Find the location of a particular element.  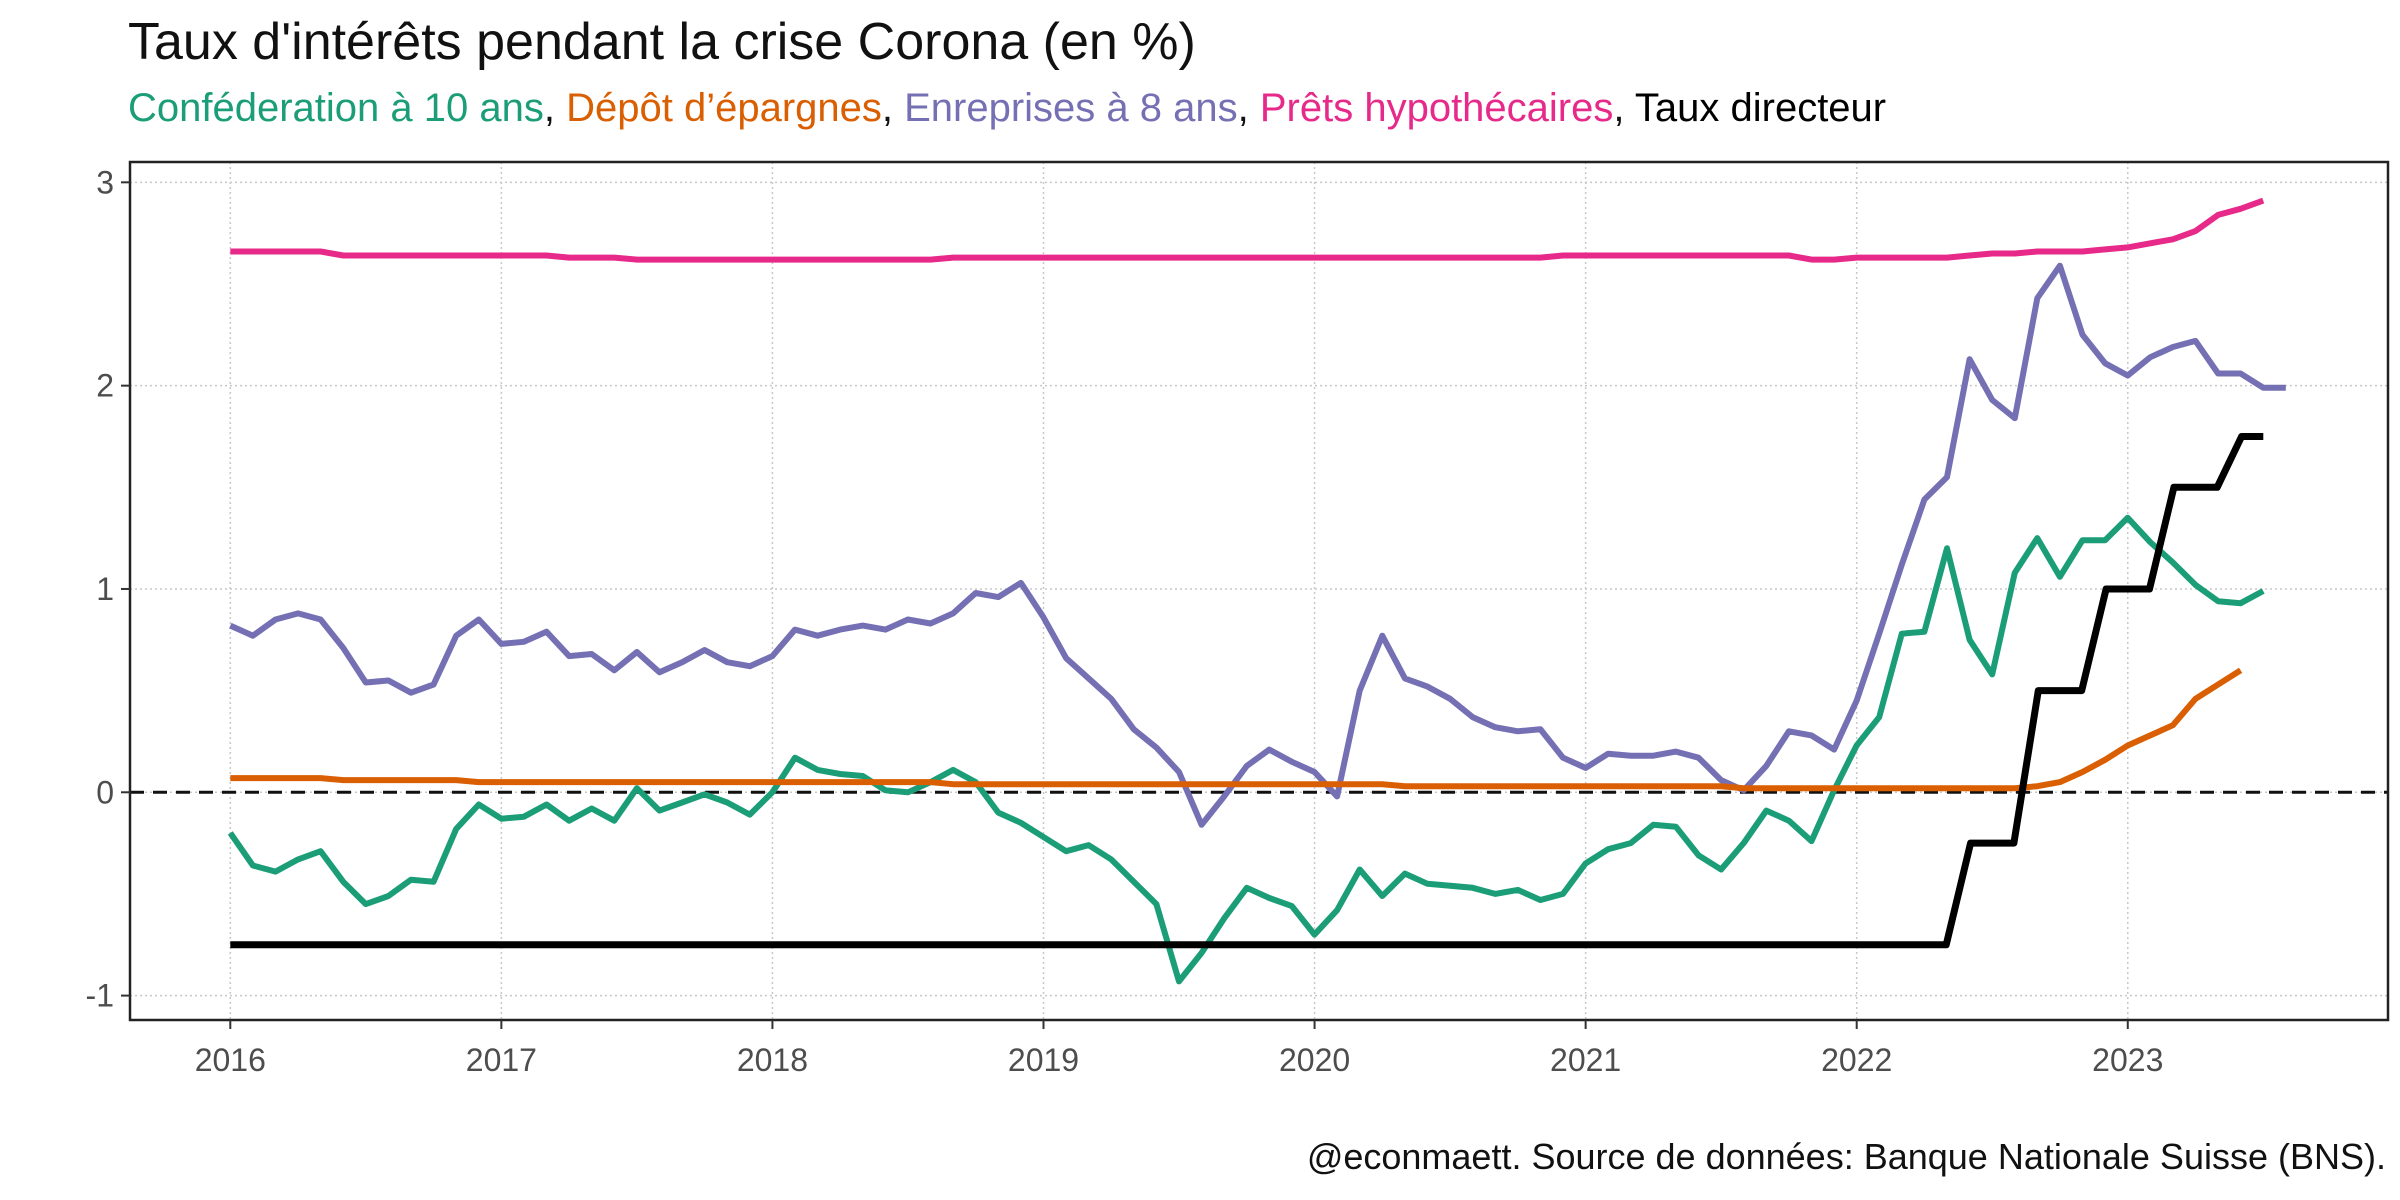

series-line-prets-hypothecaires is located at coordinates (1247, 230).